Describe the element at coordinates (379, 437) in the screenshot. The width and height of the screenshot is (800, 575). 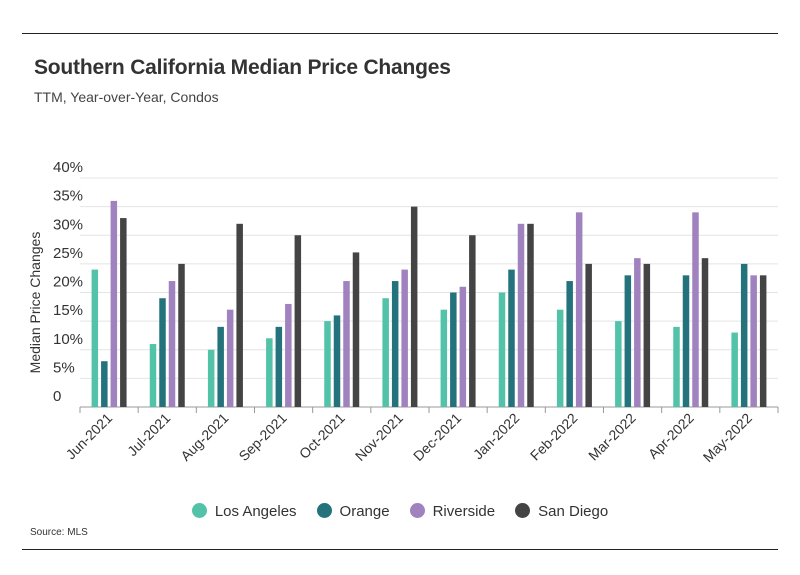
I see `x-tick-label: Nov-2021` at that location.